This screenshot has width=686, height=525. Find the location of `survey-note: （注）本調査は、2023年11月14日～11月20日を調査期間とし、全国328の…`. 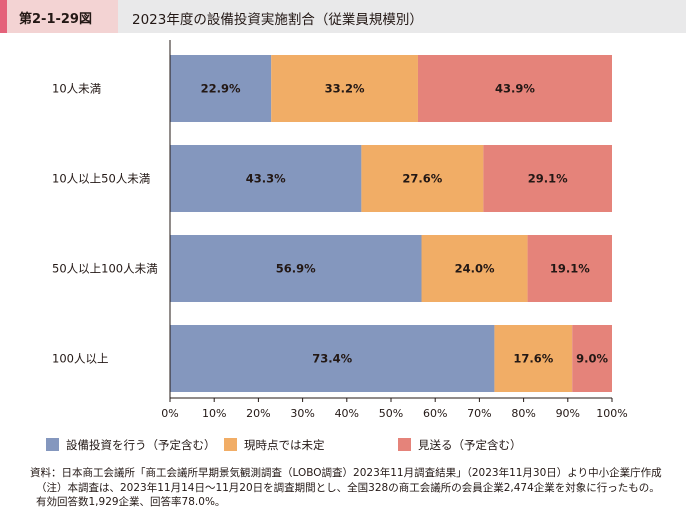

survey-note: （注）本調査は、2023年11月14日～11月20日を調査期間とし、全国328の… is located at coordinates (348, 495).